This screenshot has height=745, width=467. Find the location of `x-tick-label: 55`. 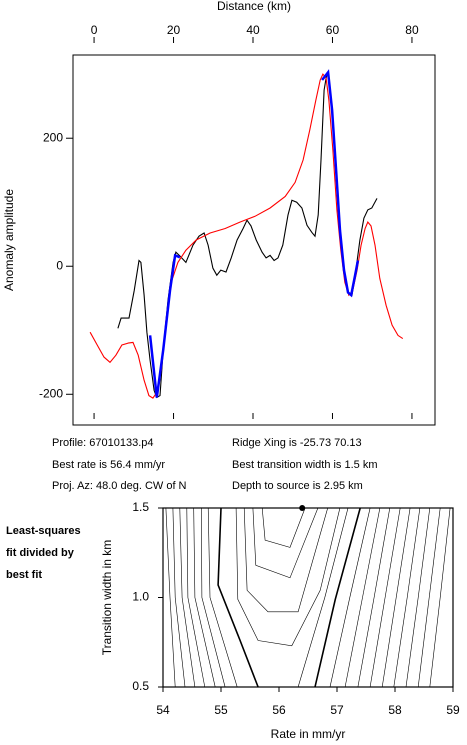

x-tick-label: 55 is located at coordinates (221, 710).